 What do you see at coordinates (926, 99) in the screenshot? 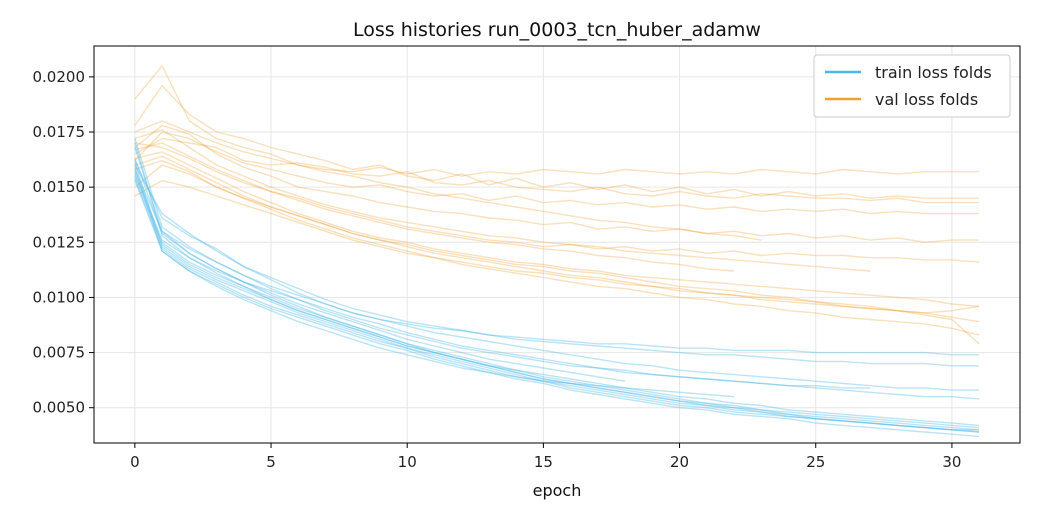
I see `legend-label-val: val loss folds` at bounding box center [926, 99].